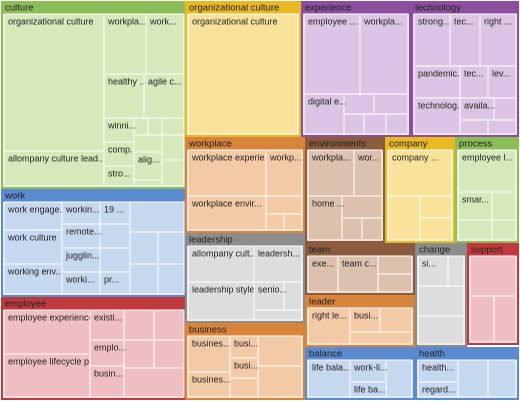  What do you see at coordinates (337, 143) in the screenshot?
I see `group-label: environments` at bounding box center [337, 143].